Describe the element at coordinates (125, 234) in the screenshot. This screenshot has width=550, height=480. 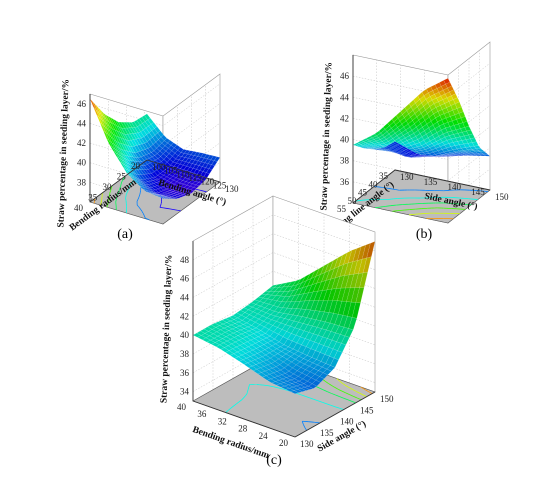
I see `panel-label: (a)` at that location.